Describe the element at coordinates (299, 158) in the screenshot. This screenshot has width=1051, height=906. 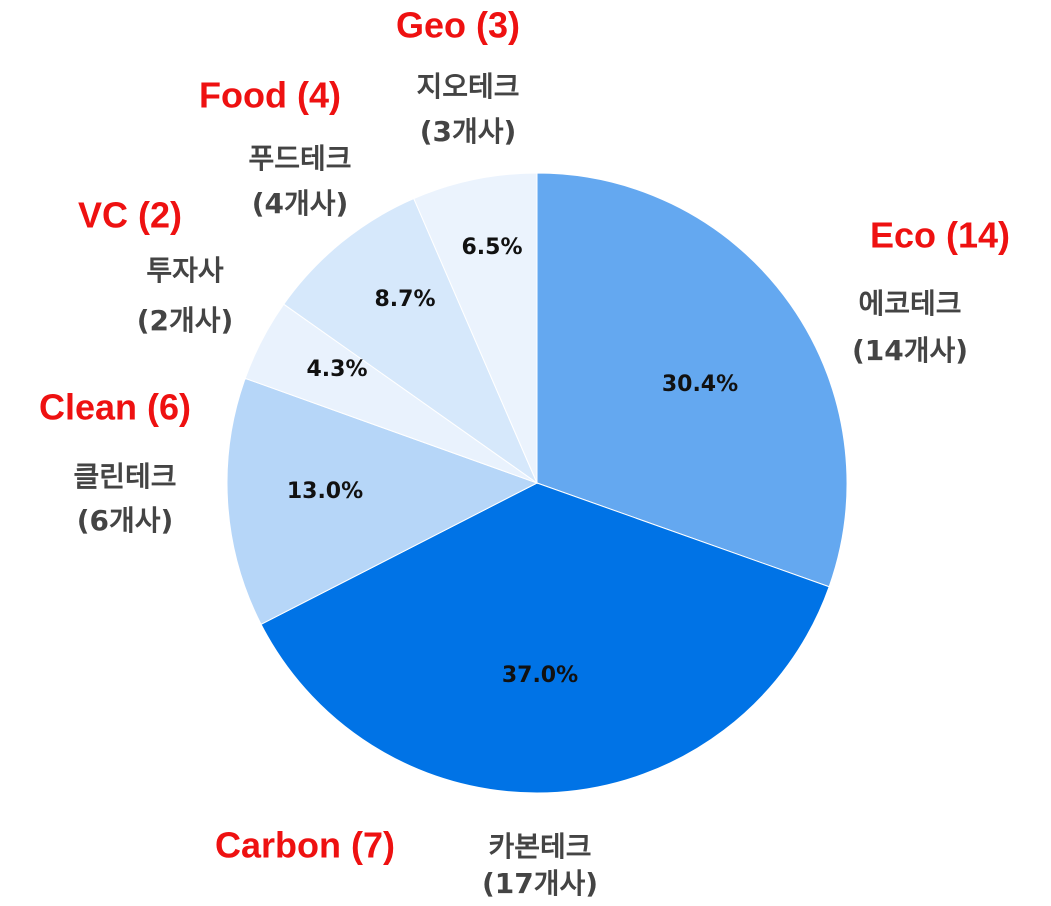
I see `category-label: 푸드테크` at that location.